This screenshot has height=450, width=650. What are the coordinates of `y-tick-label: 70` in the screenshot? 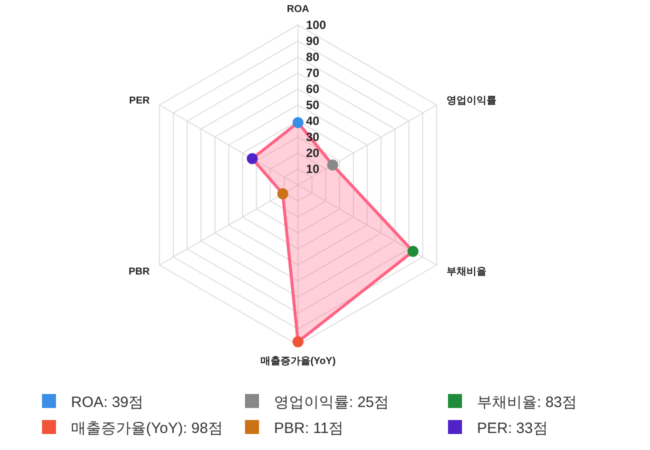 It's located at (313, 73).